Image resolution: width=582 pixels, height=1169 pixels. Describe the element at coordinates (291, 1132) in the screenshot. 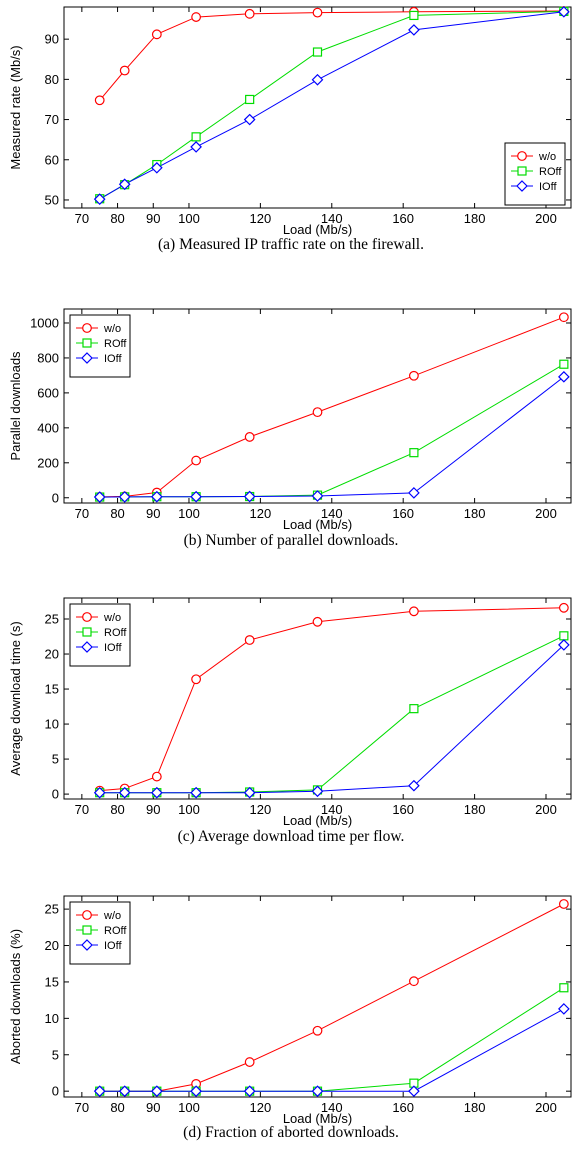

I see `figure-caption: (d) Fraction of aborted downloads.` at that location.